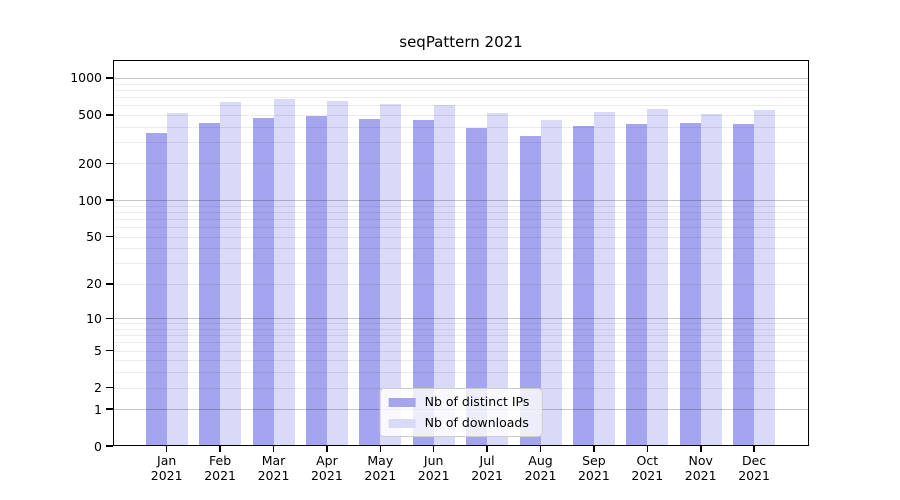 The height and width of the screenshot is (500, 900). Describe the element at coordinates (700, 468) in the screenshot. I see `x-tick-label-nov: Nov 2021` at that location.